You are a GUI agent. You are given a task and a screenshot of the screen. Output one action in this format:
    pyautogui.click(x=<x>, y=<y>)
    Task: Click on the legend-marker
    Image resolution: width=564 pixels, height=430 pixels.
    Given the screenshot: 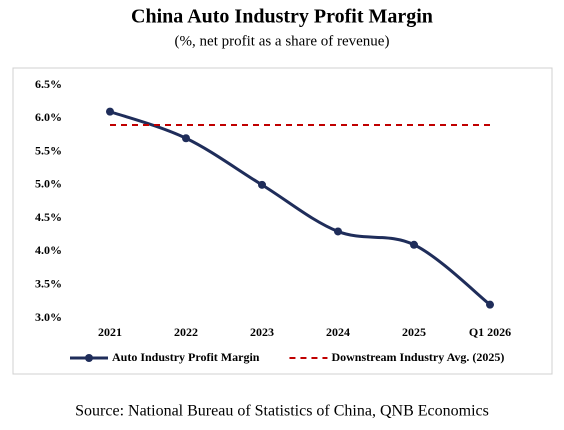 What is the action you would take?
    pyautogui.click(x=89, y=358)
    